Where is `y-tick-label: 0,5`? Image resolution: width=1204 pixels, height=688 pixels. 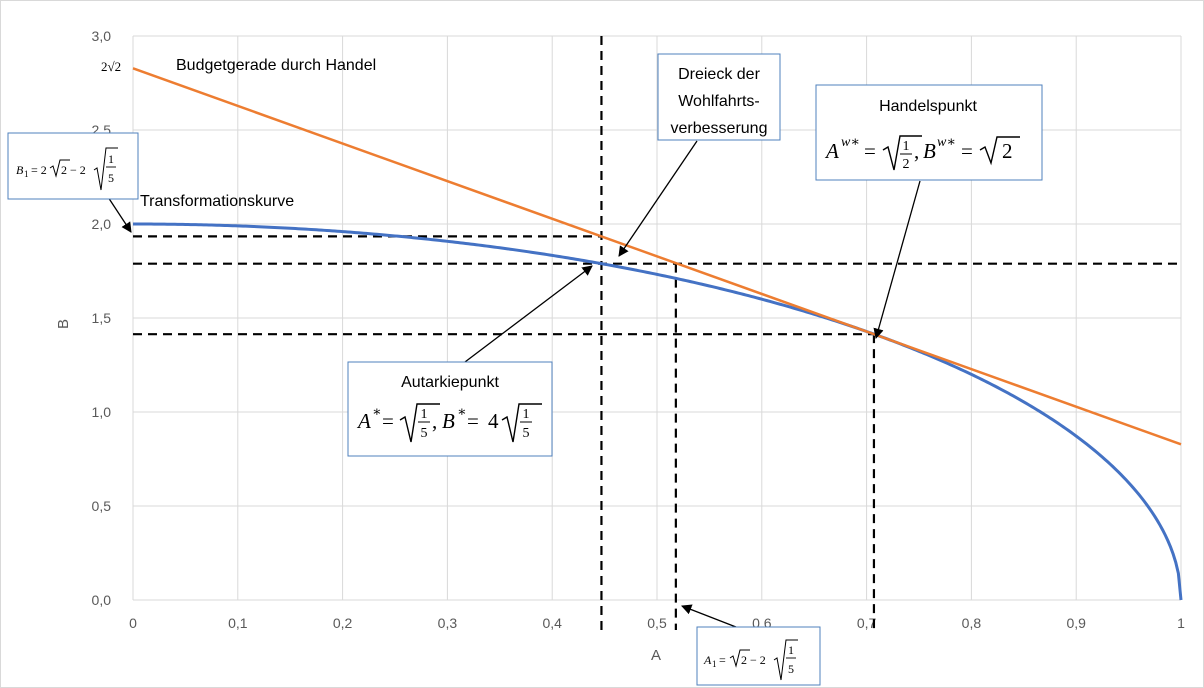 y-tick-label: 0,5 is located at coordinates (102, 506).